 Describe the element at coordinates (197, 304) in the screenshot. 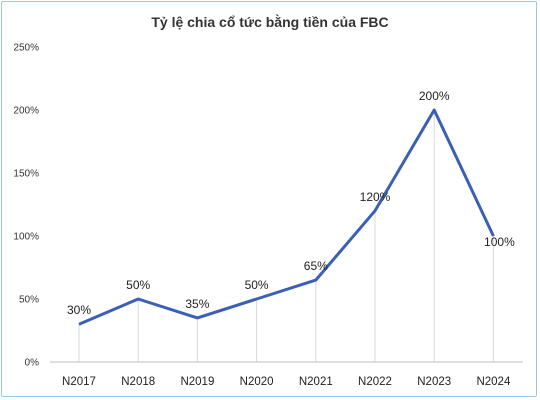

I see `data-label: 35%` at that location.